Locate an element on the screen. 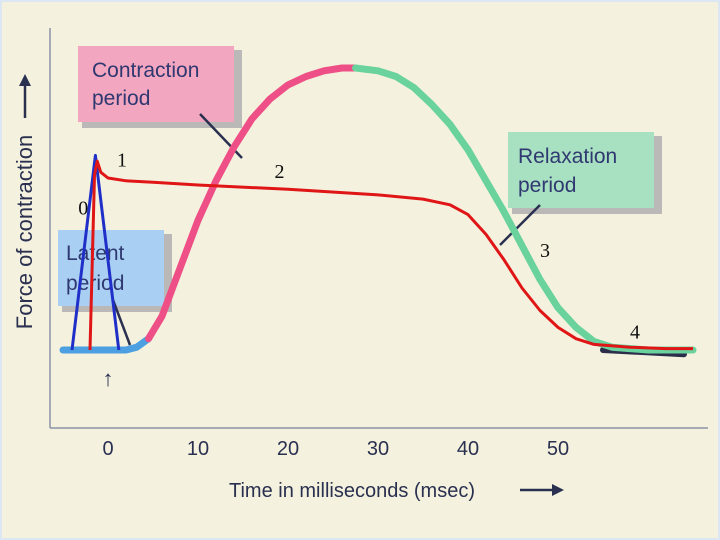  point-label-3: 3 is located at coordinates (545, 251).